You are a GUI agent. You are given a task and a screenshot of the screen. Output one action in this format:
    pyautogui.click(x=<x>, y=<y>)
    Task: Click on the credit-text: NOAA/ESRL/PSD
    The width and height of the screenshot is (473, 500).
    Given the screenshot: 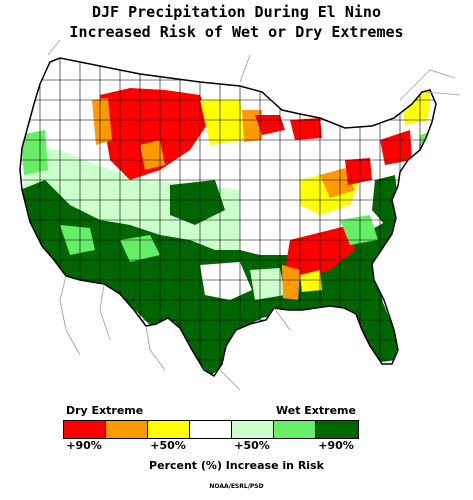 What is the action you would take?
    pyautogui.click(x=236, y=486)
    